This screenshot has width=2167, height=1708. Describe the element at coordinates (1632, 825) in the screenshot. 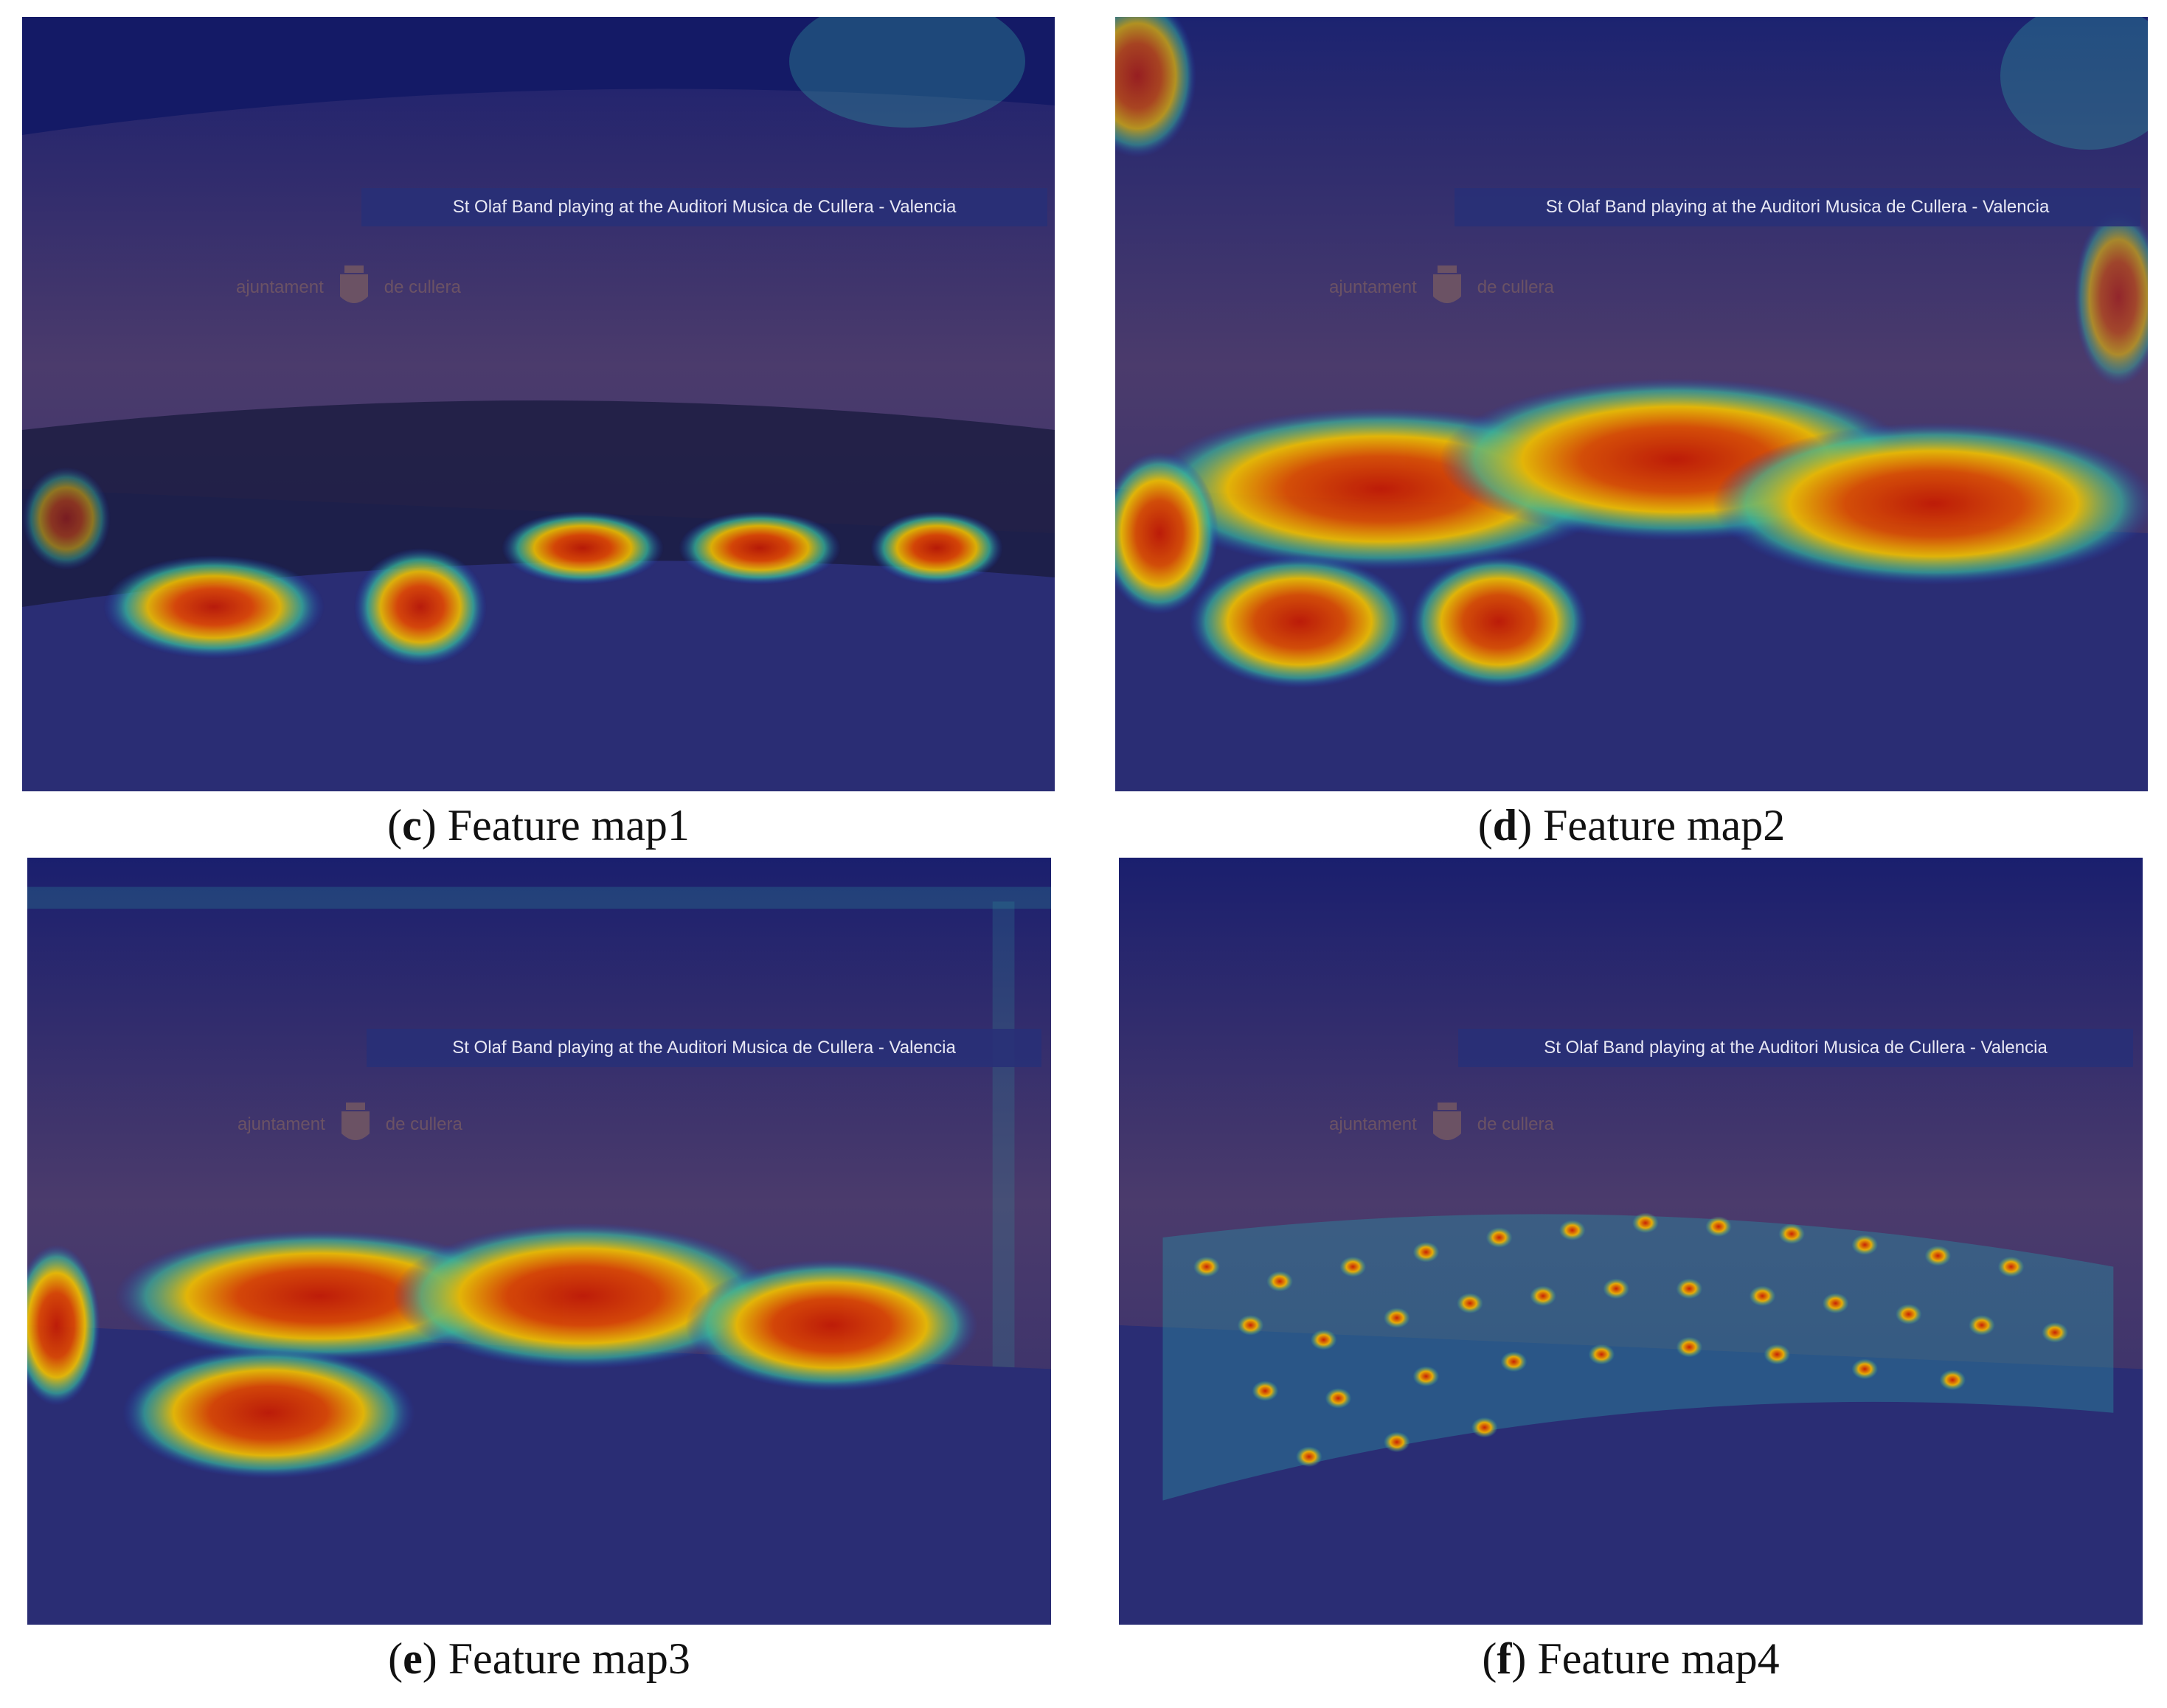

I see `panel-caption-d: (d) Feature map2` at that location.